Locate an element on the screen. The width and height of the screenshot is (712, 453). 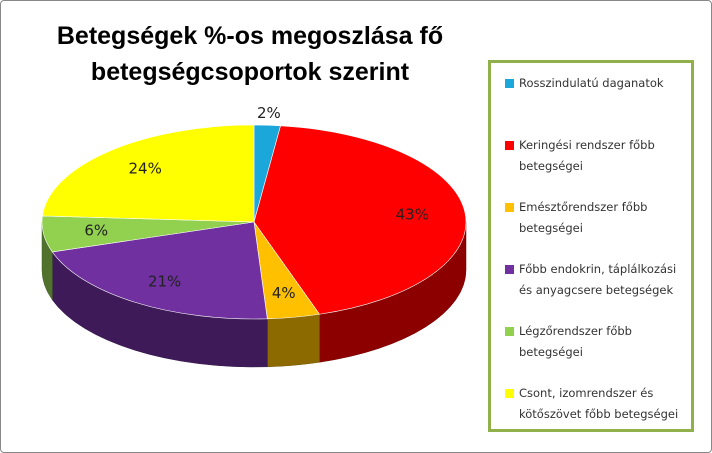
data-label: 43% is located at coordinates (412, 215).